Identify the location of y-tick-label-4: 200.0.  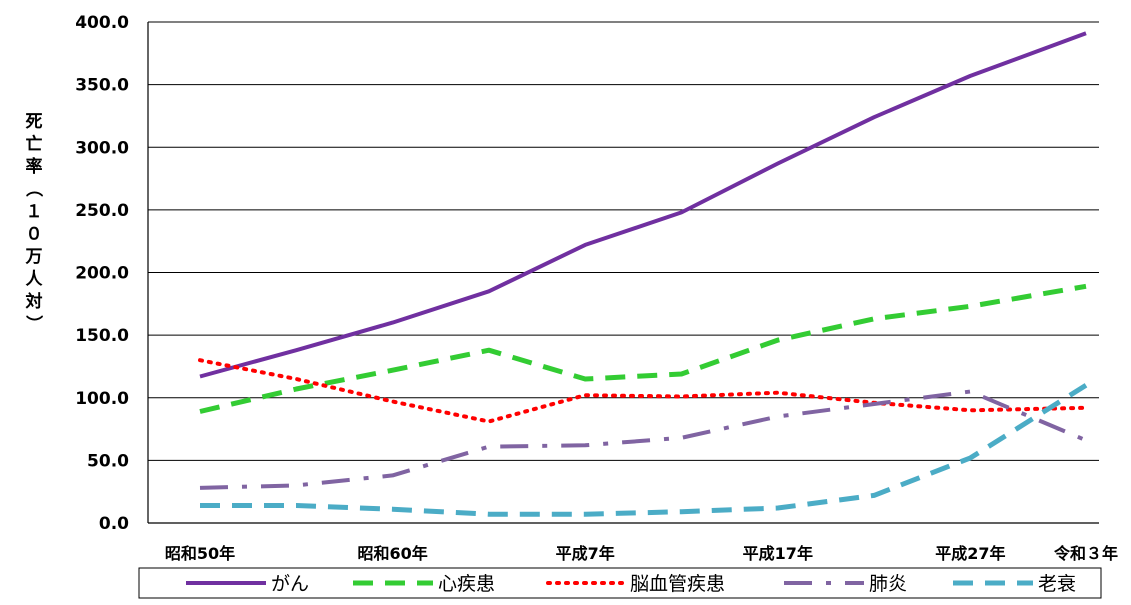
(102, 274).